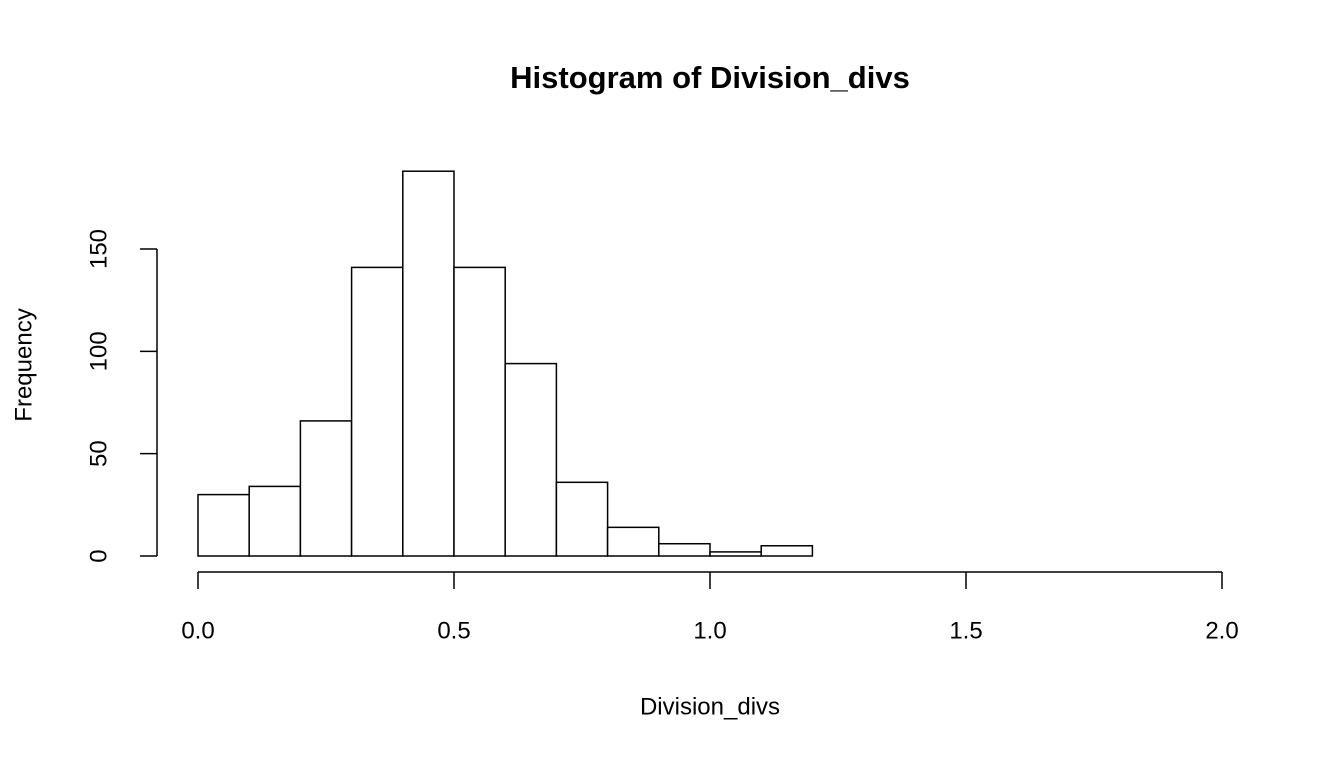 The height and width of the screenshot is (768, 1344). What do you see at coordinates (98, 555) in the screenshot?
I see `y-tick-label: 0` at bounding box center [98, 555].